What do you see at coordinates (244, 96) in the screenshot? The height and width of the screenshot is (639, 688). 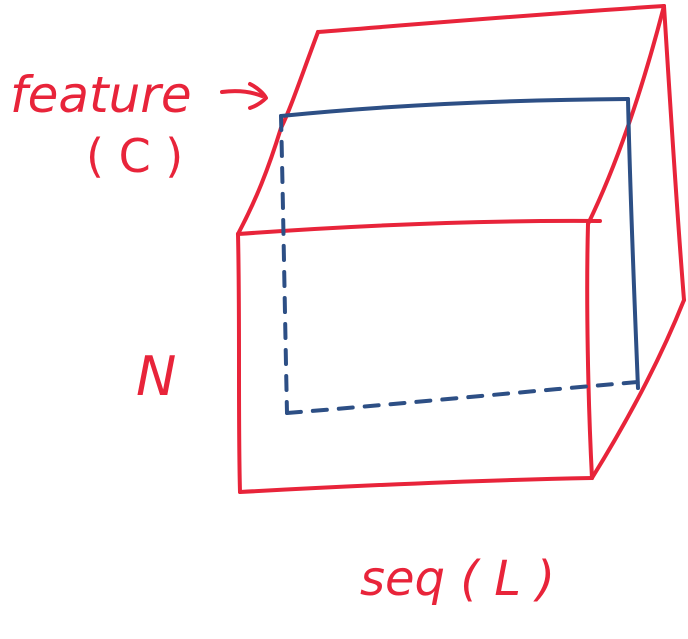 I see `hand-drawn-arrow-icon` at bounding box center [244, 96].